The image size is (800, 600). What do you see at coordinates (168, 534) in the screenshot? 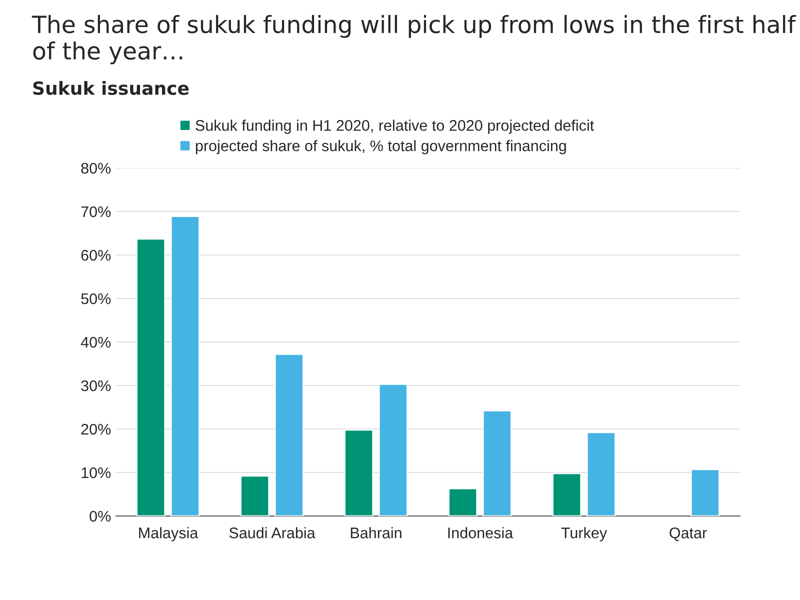
I see `x-tick-label: Malaysia` at bounding box center [168, 534].